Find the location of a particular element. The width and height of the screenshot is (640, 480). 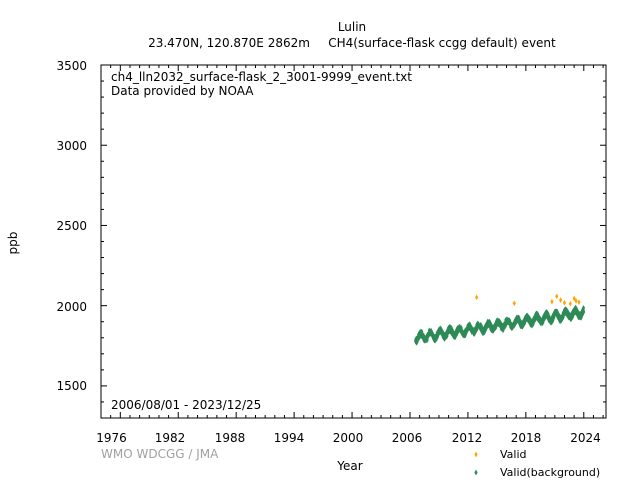

y-tick-label: 2000 is located at coordinates (71, 307).